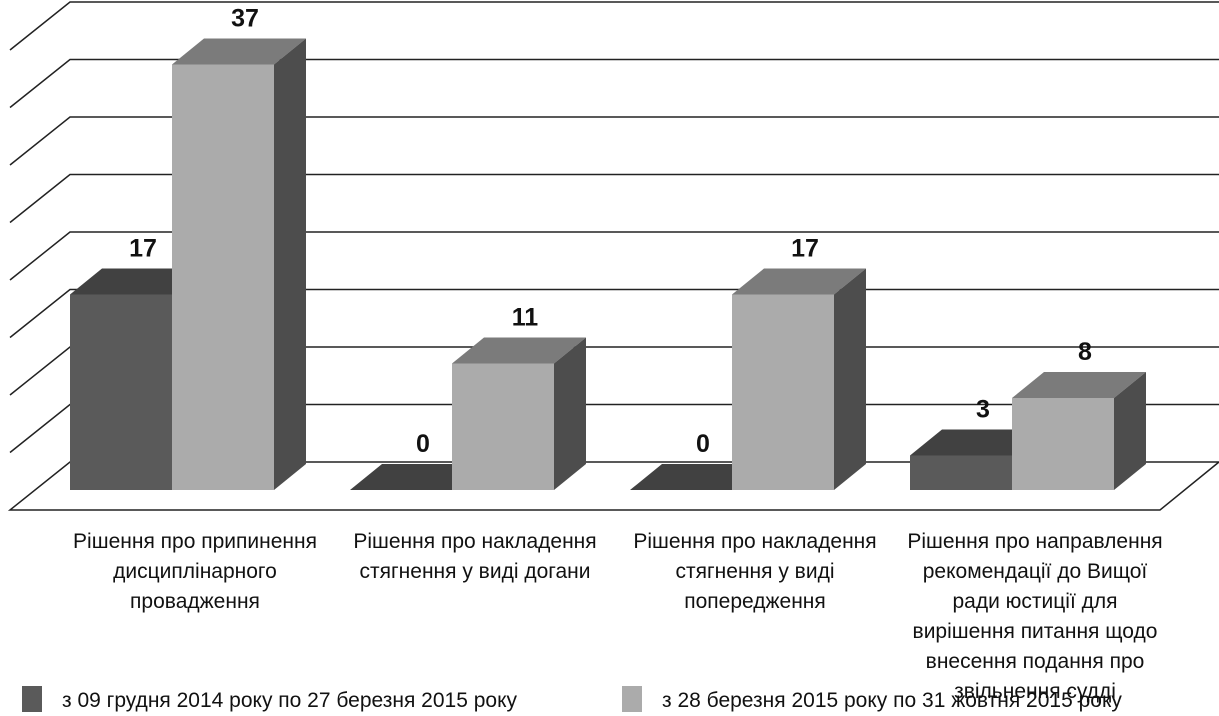  I want to click on value-label: 3, so click(983, 410).